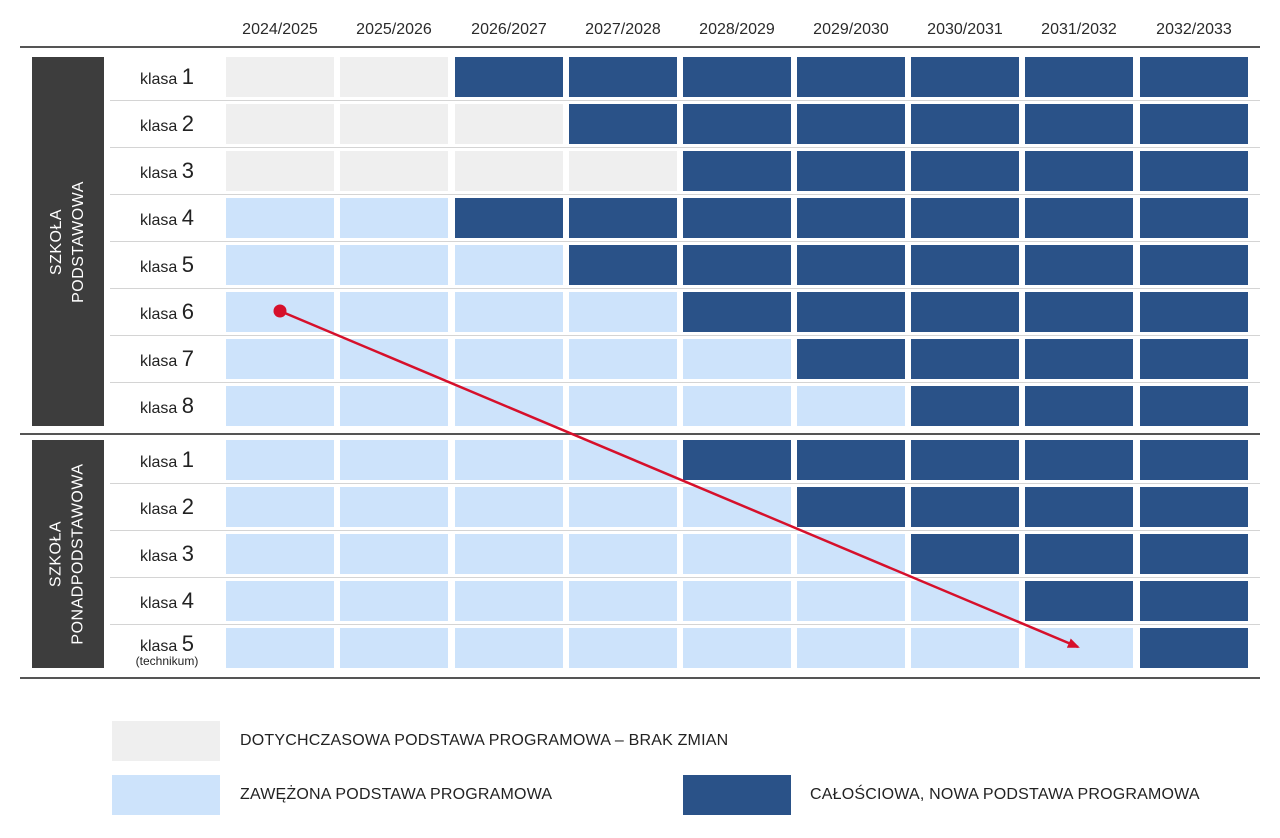 The image size is (1280, 838). What do you see at coordinates (188, 311) in the screenshot?
I see `row-label-number: 6` at bounding box center [188, 311].